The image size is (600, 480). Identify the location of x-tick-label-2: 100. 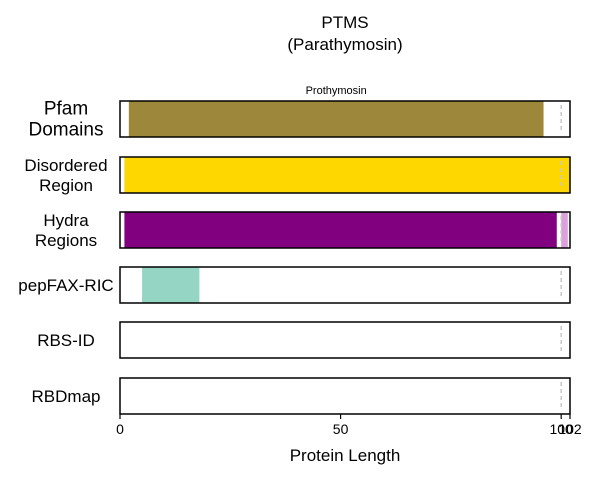
(561, 429).